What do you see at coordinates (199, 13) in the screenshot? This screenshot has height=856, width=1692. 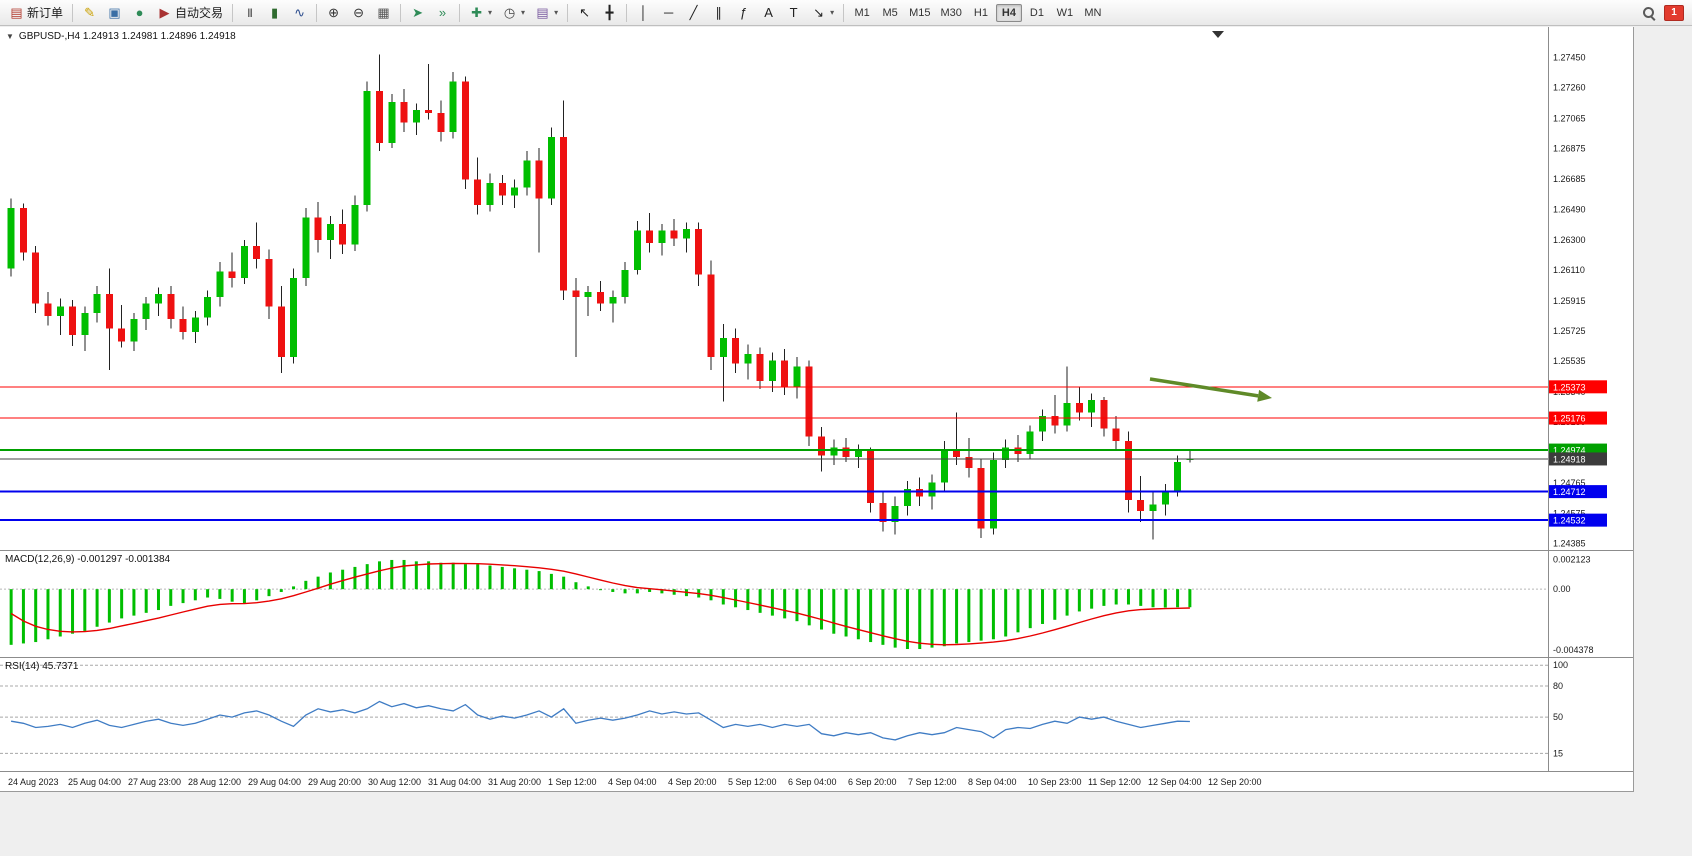 I see `autotrading-button-label: 自动交易` at bounding box center [199, 13].